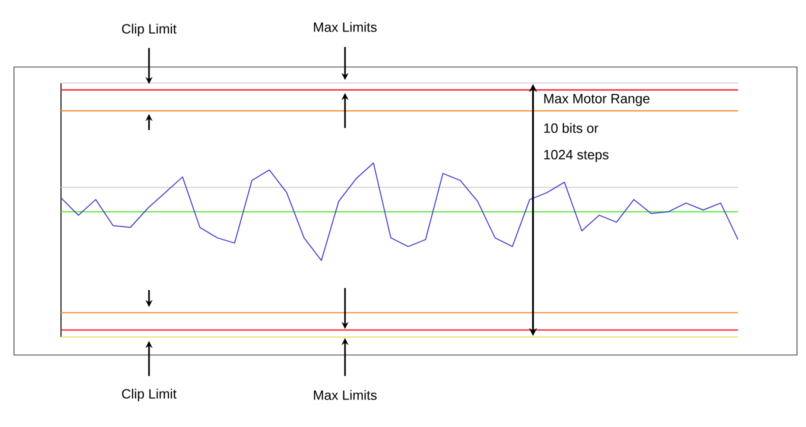 This screenshot has height=427, width=806. I want to click on text: 10 bits or, so click(571, 128).